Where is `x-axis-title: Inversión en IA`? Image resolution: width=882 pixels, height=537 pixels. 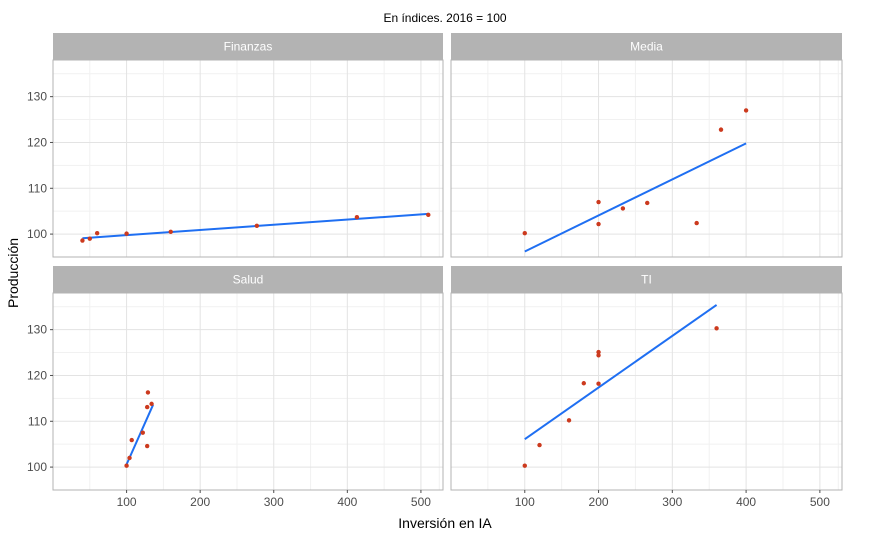
x-axis-title: Inversión en IA is located at coordinates (445, 523).